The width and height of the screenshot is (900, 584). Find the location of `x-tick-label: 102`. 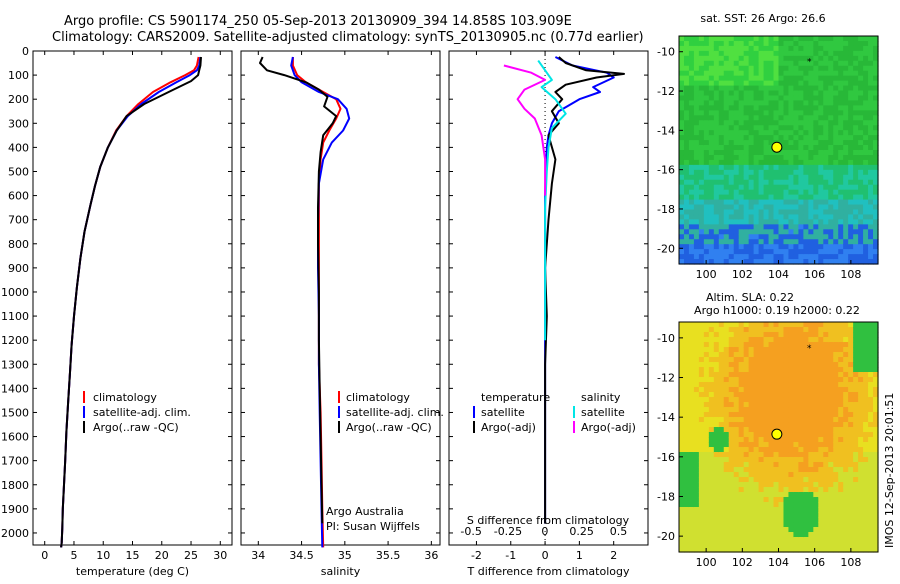

x-tick-label: 102 is located at coordinates (742, 274).